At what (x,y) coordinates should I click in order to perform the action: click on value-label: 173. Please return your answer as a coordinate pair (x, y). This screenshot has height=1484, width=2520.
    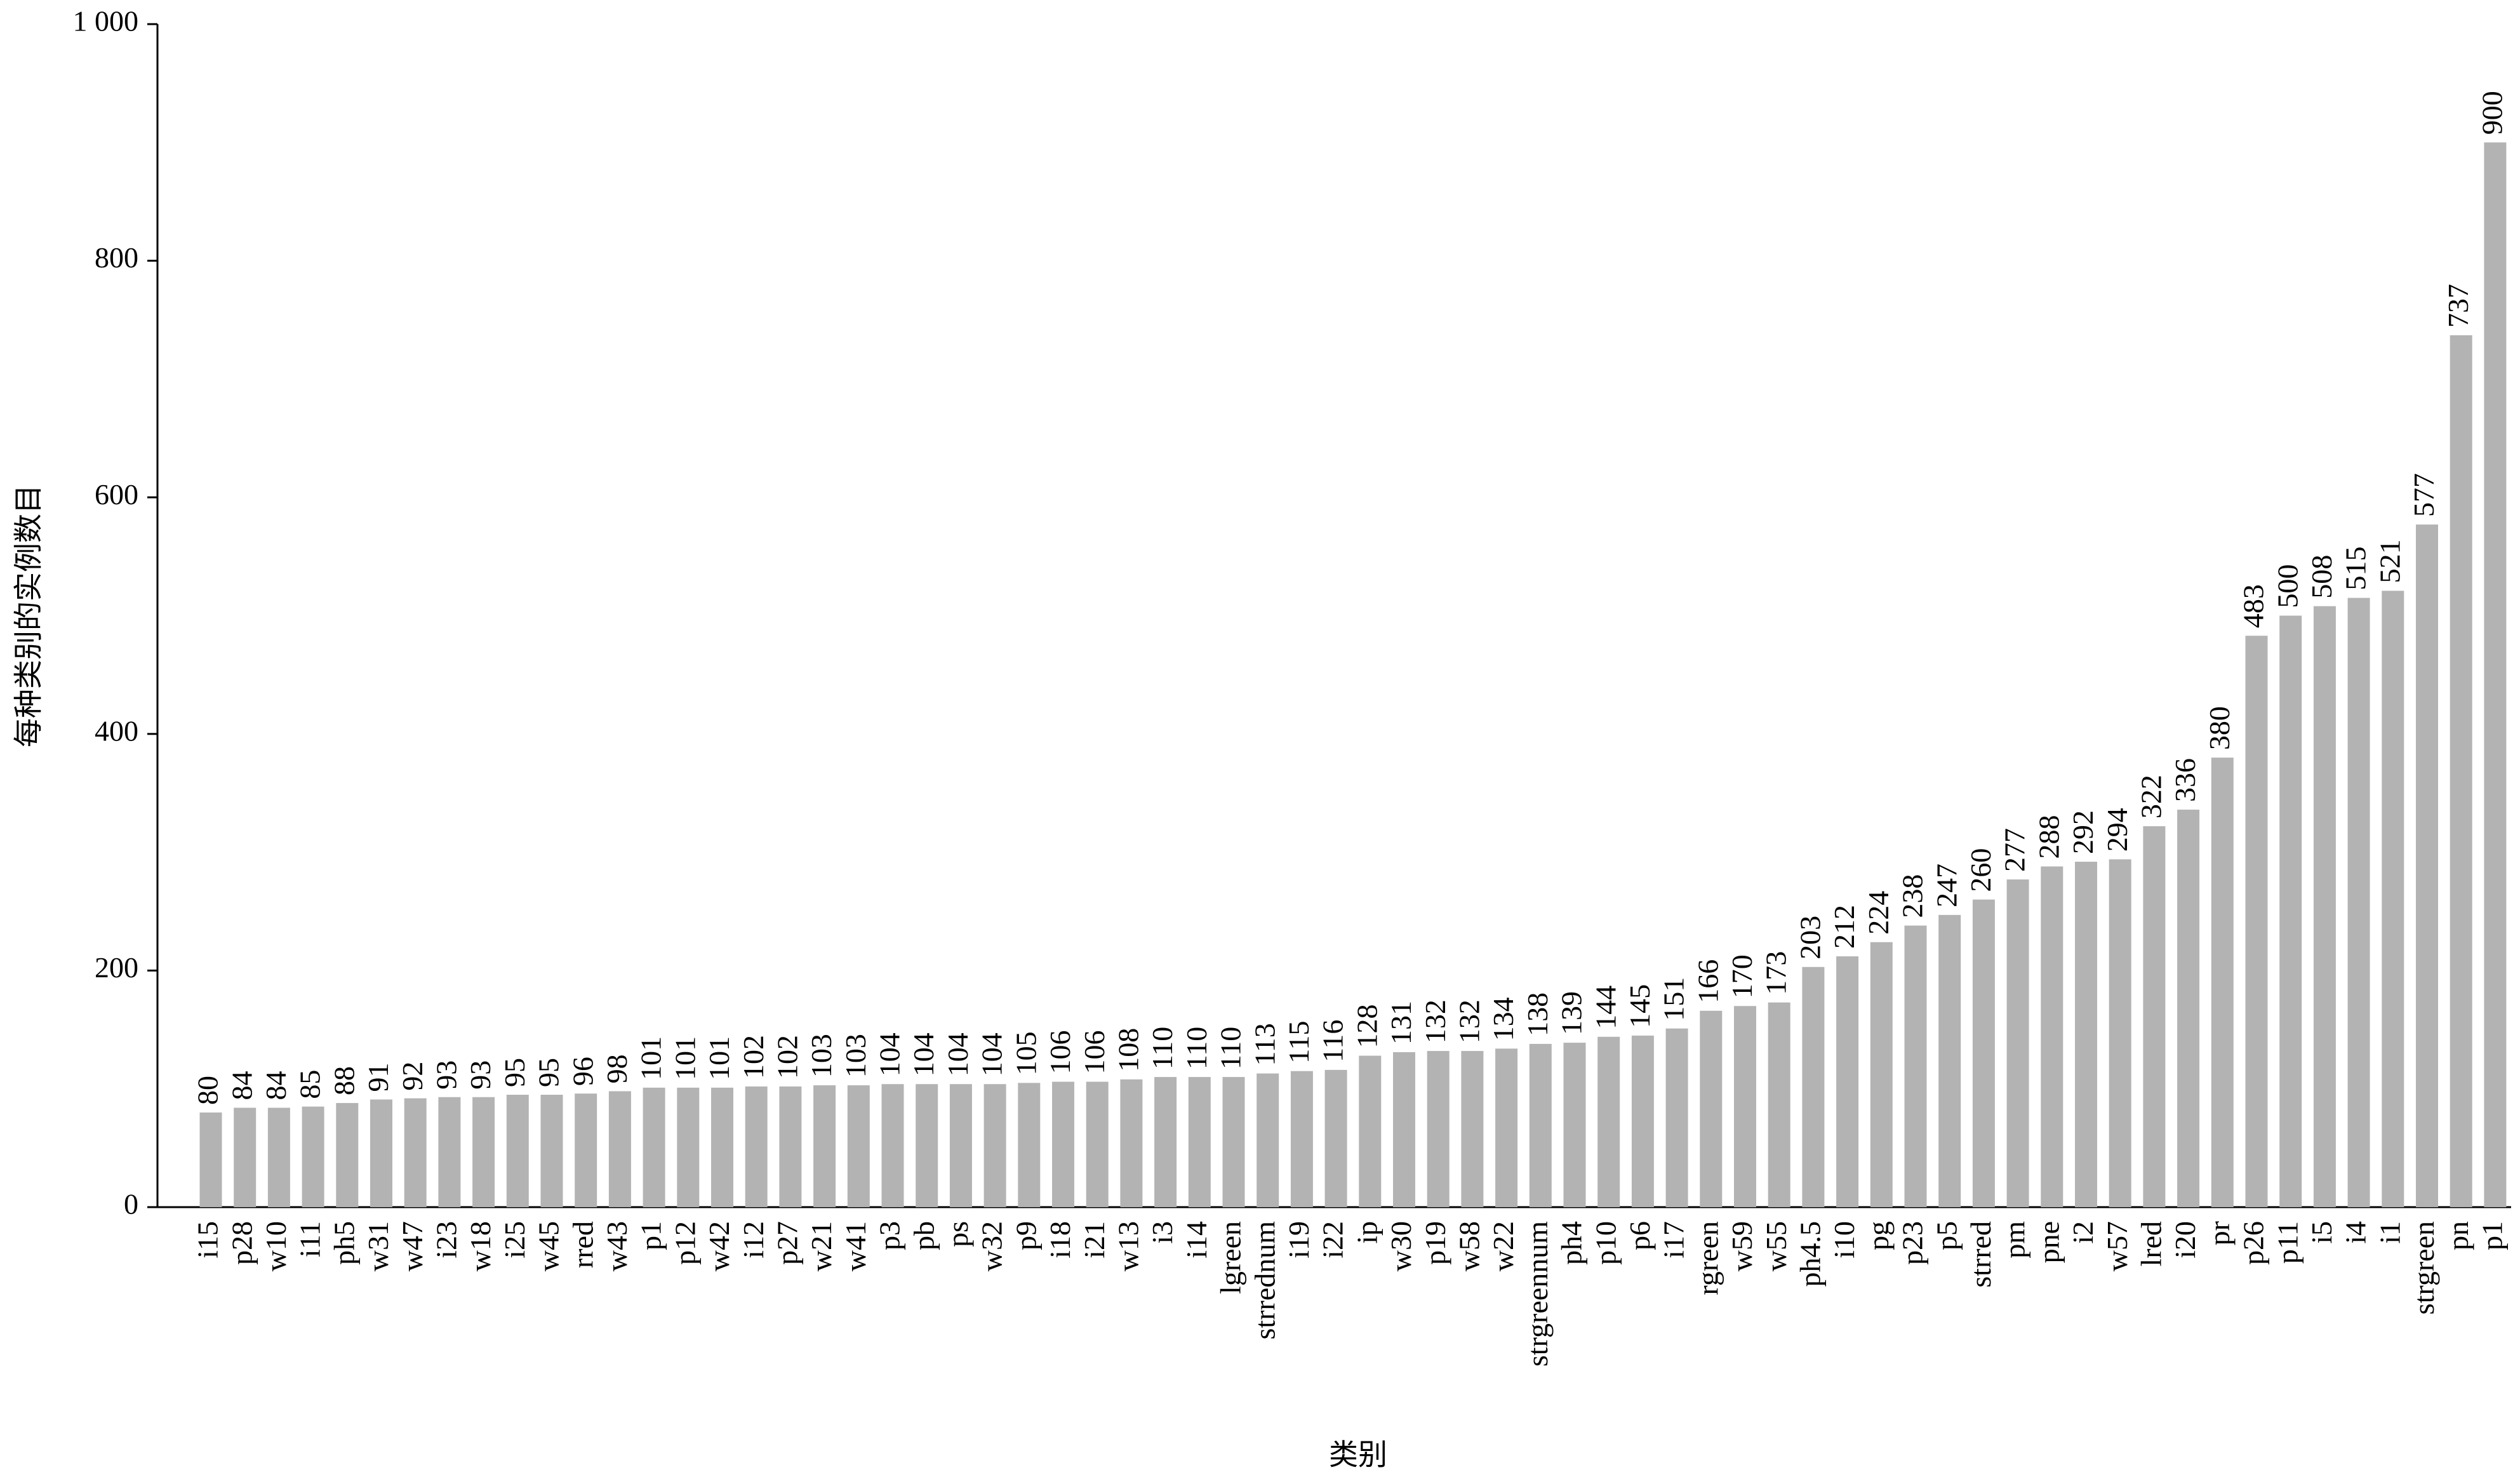
    Looking at the image, I should click on (1776, 973).